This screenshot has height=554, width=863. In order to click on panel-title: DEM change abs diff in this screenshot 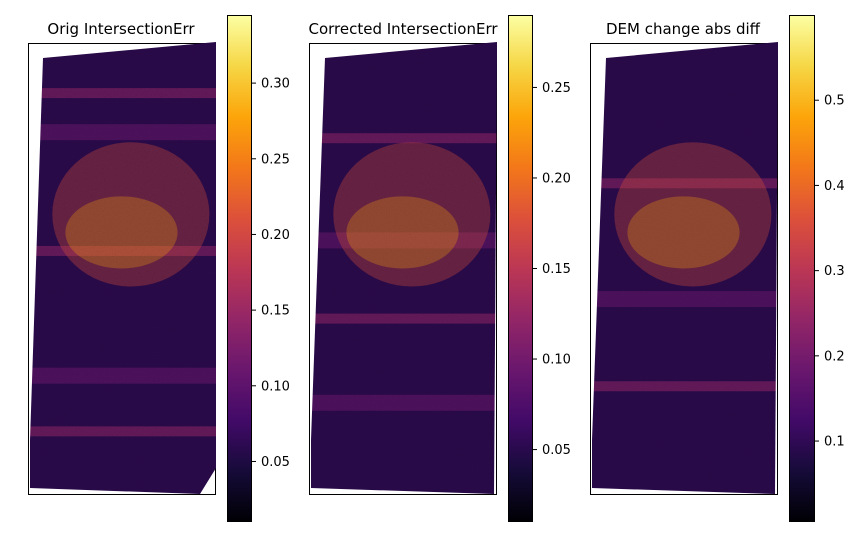, I will do `click(683, 29)`.